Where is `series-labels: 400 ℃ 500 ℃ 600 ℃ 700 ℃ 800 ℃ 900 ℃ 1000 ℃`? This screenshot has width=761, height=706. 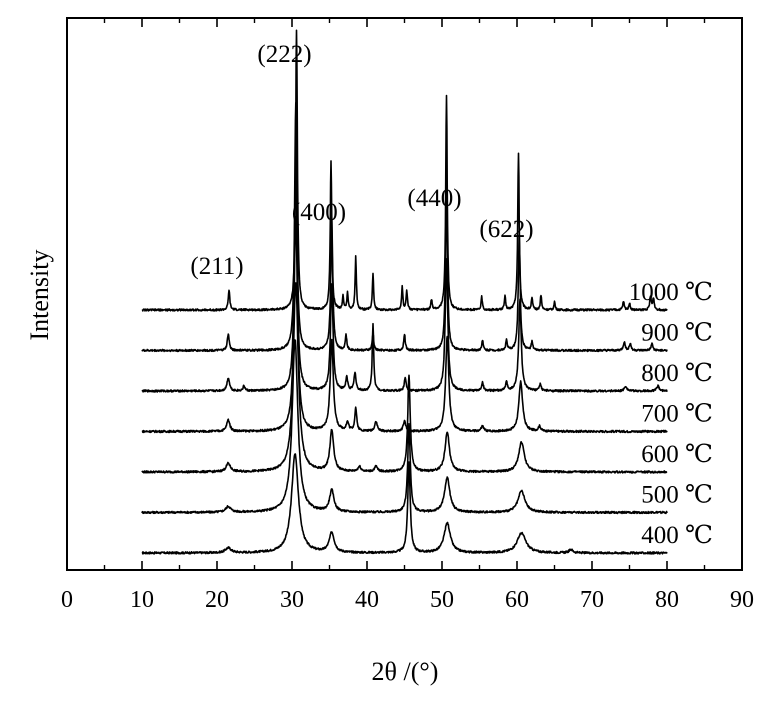
series-labels: 400 ℃ 500 ℃ 600 ℃ 700 ℃ 800 ℃ 900 ℃ 1000 ℃ is located at coordinates (671, 414).